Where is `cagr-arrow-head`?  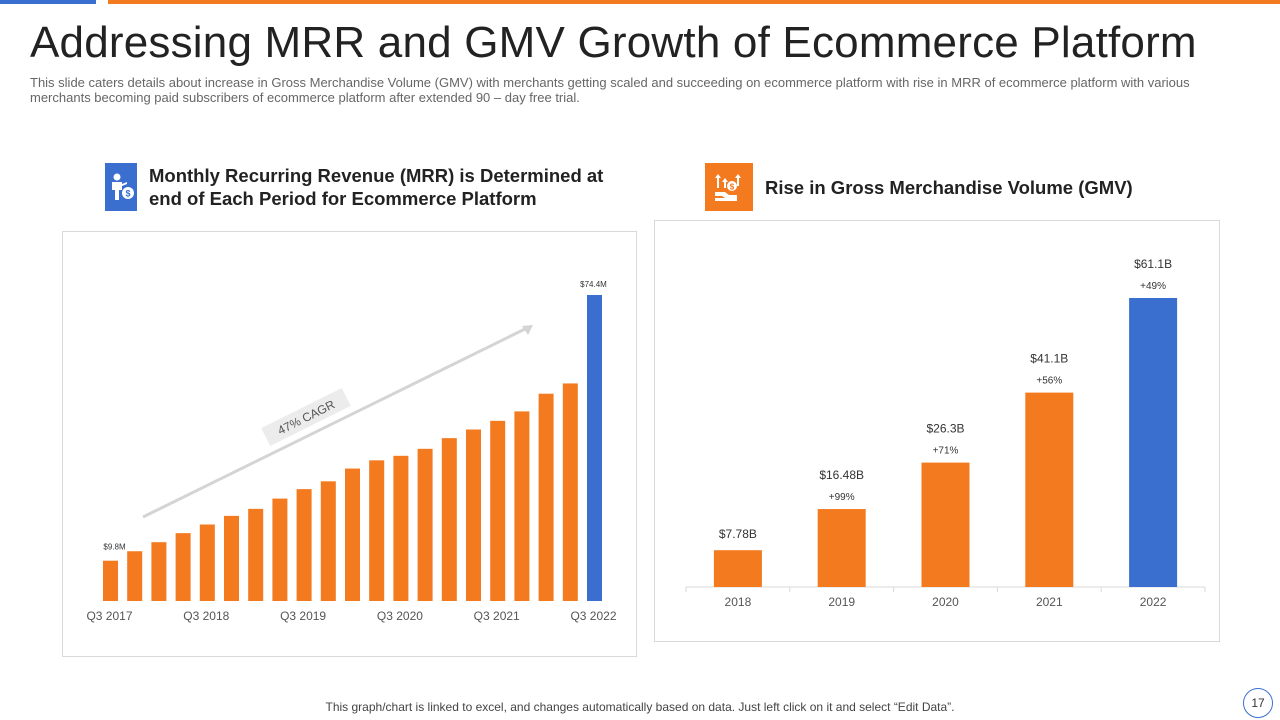 cagr-arrow-head is located at coordinates (527, 330).